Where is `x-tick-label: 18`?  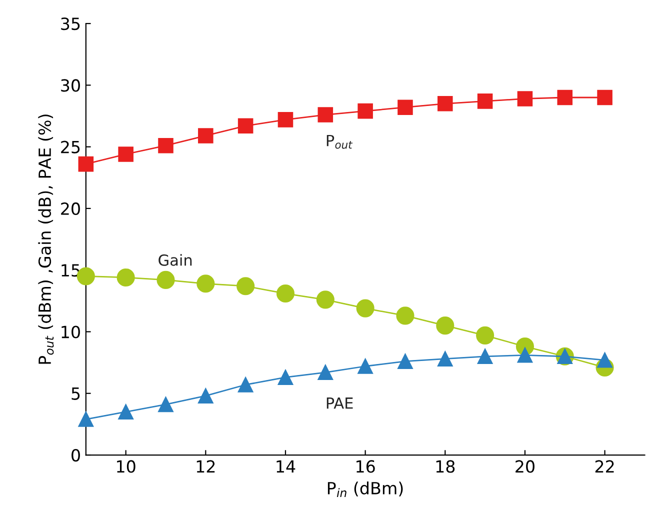 x-tick-label: 18 is located at coordinates (445, 466).